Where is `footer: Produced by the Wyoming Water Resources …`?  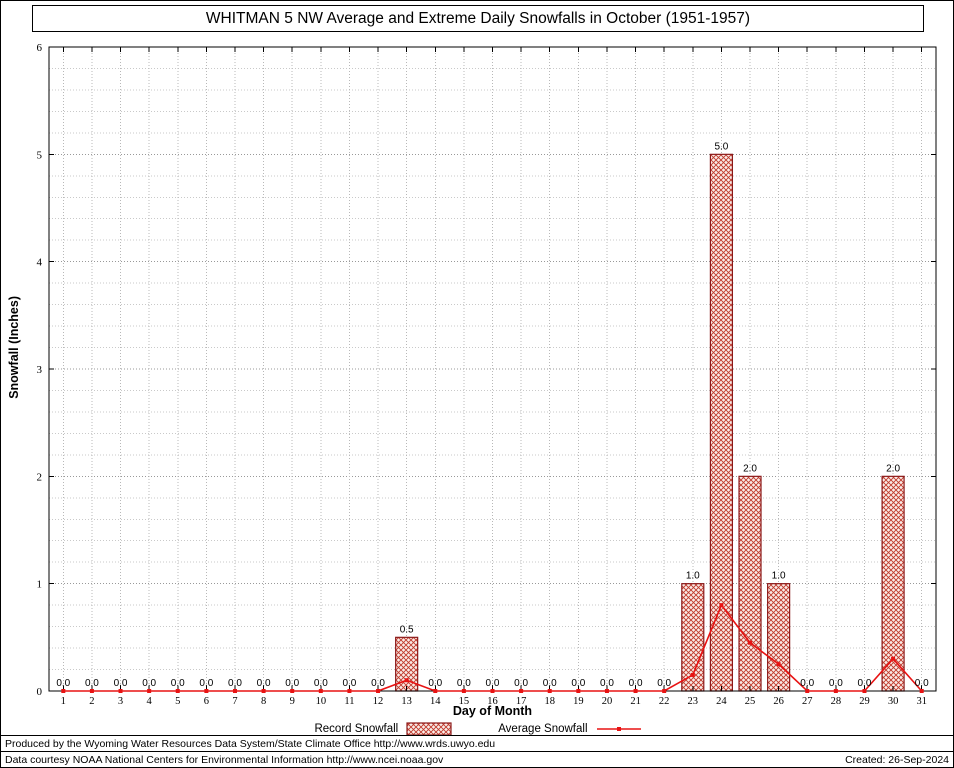
footer: Produced by the Wyoming Water Resources … is located at coordinates (477, 751).